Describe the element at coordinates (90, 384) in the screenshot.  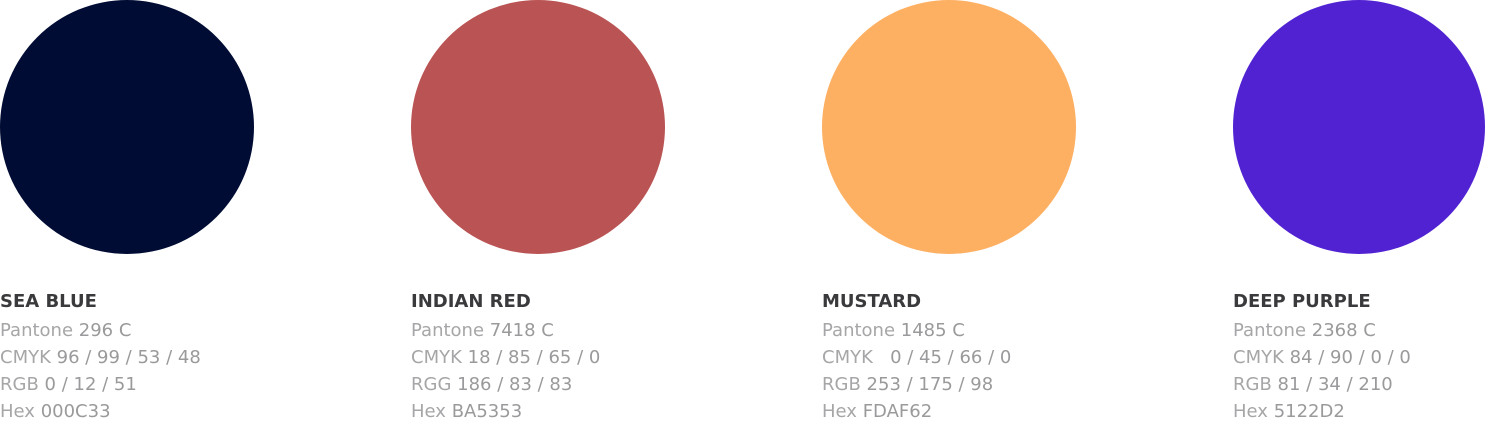
I see `rgb-value: 0 / 12 / 51` at that location.